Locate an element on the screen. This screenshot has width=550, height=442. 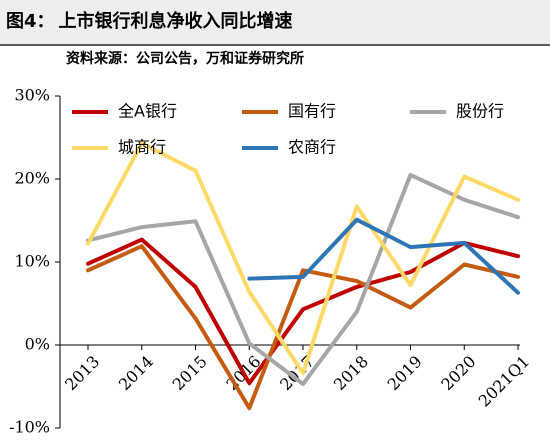
x-tick-label: 2021Q1 is located at coordinates (504, 381).